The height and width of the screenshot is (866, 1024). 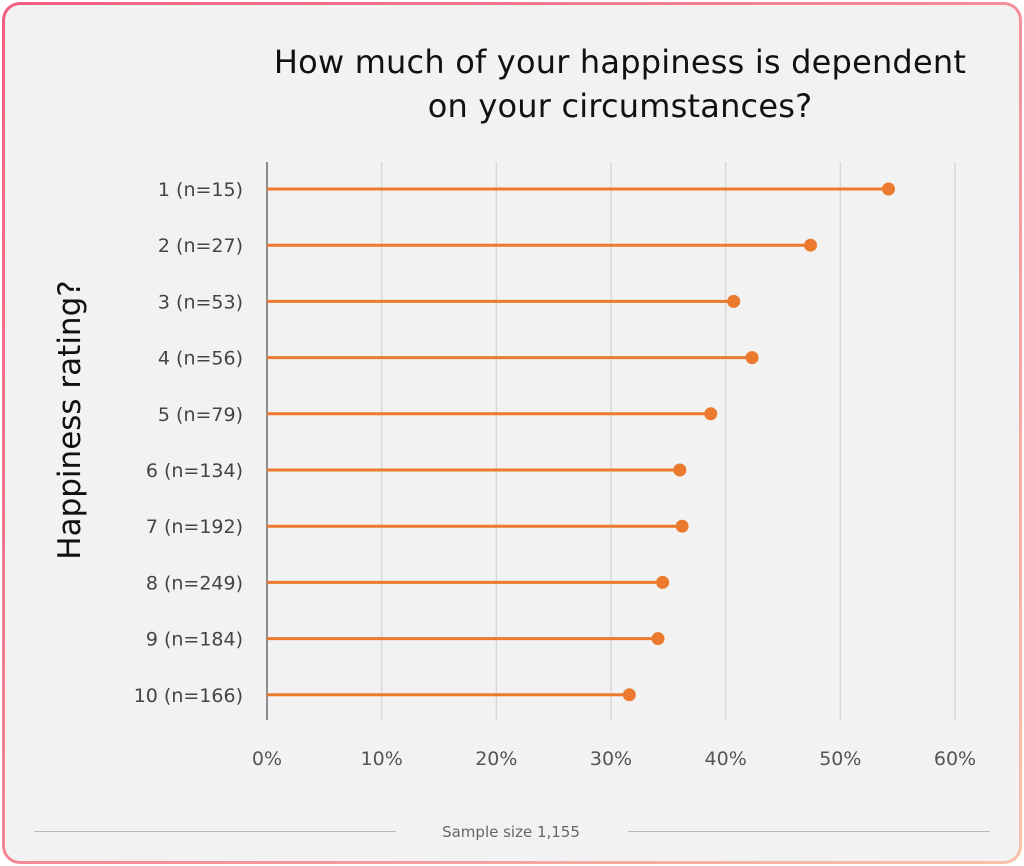 What do you see at coordinates (200, 359) in the screenshot?
I see `category-label: 4 (n=56)` at bounding box center [200, 359].